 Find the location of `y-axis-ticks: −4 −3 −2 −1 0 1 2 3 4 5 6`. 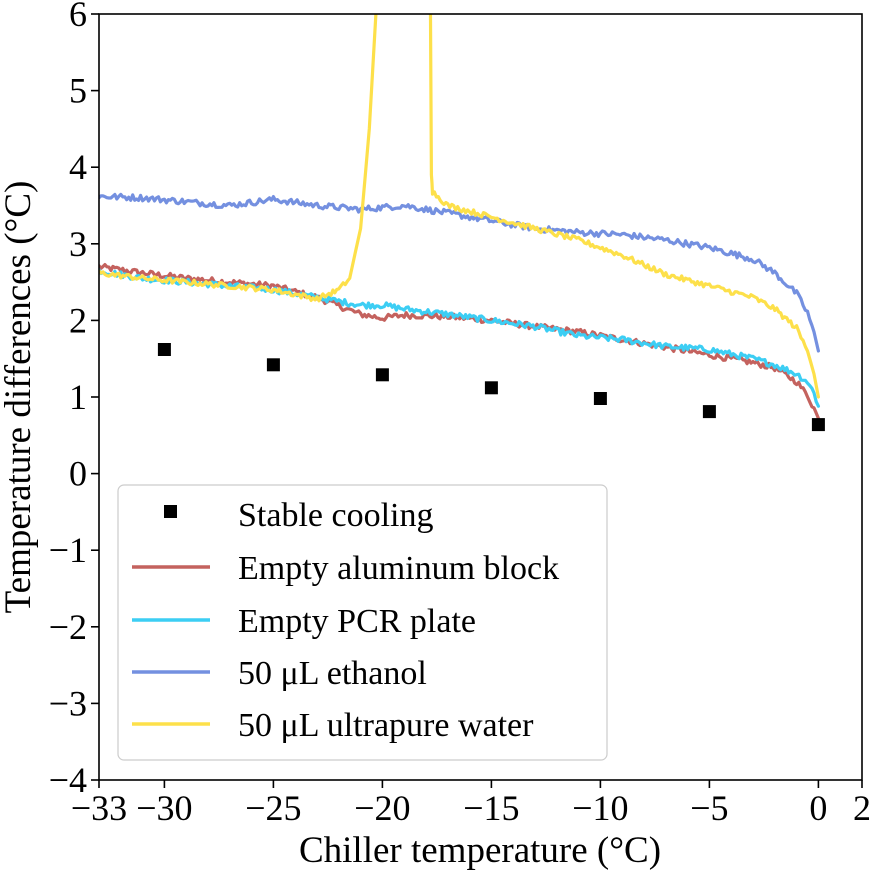

y-axis-ticks: −4 −3 −2 −1 0 1 2 3 4 5 6 is located at coordinates (74, 400).